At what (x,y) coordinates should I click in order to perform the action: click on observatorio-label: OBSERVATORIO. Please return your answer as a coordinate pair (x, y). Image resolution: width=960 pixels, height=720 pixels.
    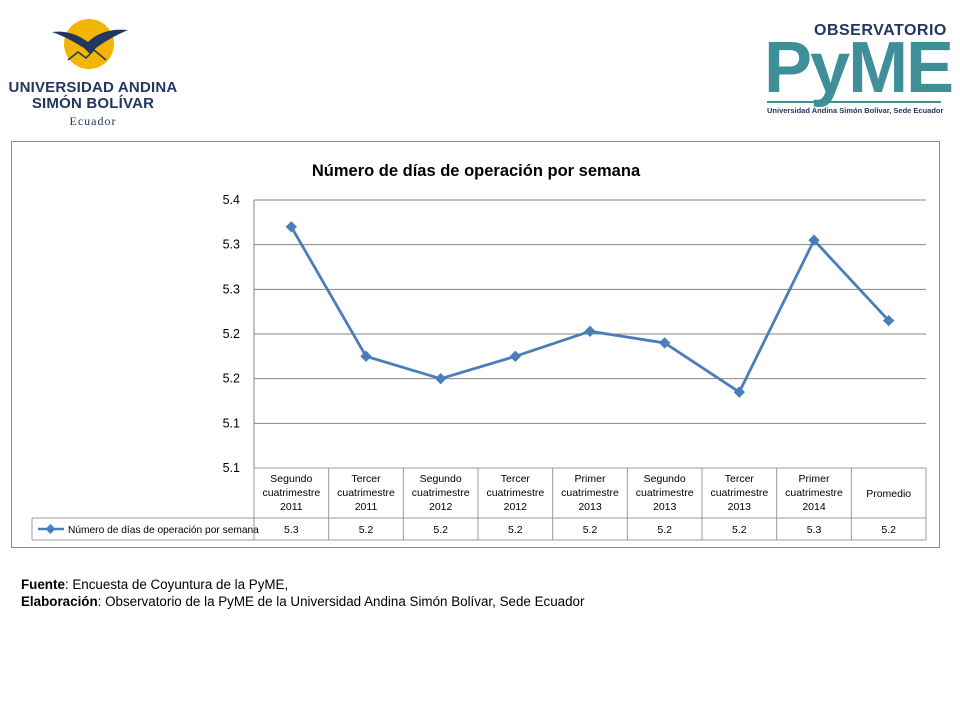
    Looking at the image, I should click on (880, 30).